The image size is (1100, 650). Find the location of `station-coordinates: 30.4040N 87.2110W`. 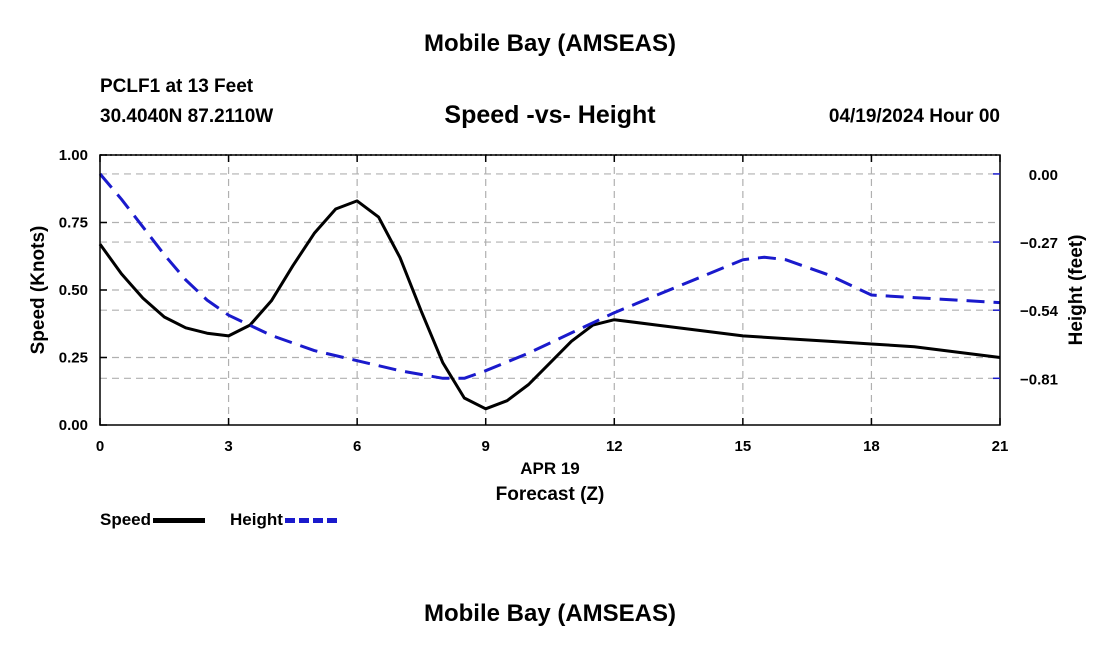

station-coordinates: 30.4040N 87.2110W is located at coordinates (187, 116).